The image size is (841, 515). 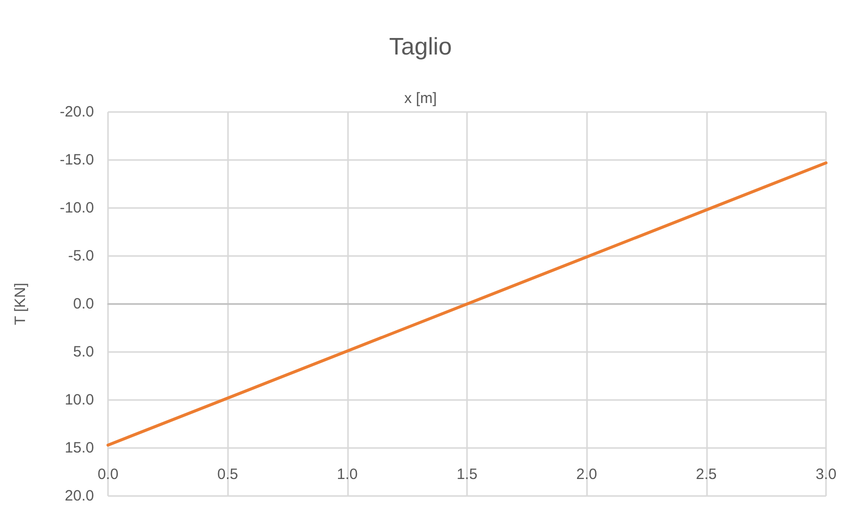 I want to click on x-tick-label: 1.5, so click(x=467, y=474).